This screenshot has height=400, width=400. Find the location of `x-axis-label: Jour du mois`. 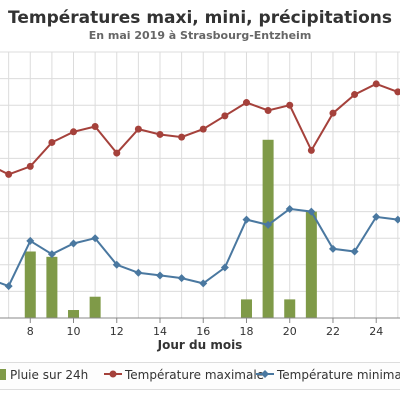

x-axis-label: Jour du mois is located at coordinates (200, 345).